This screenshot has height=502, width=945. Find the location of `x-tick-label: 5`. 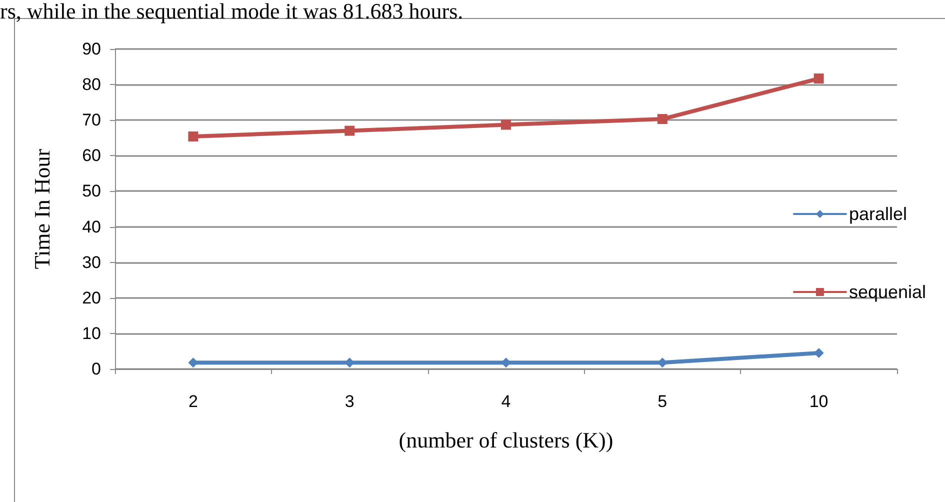

x-tick-label: 5 is located at coordinates (663, 401).